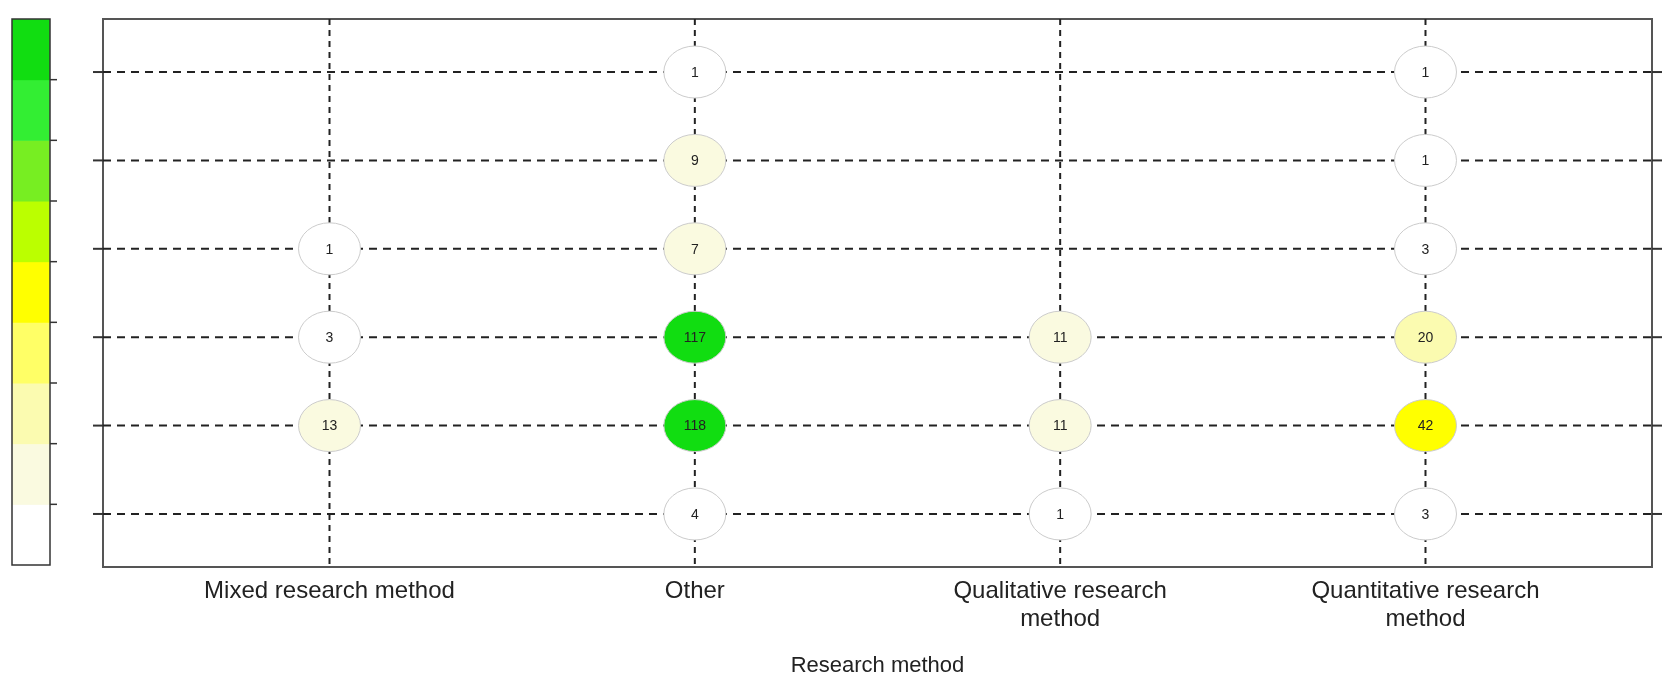  Describe the element at coordinates (694, 589) in the screenshot. I see `x-tick-label: Other` at that location.